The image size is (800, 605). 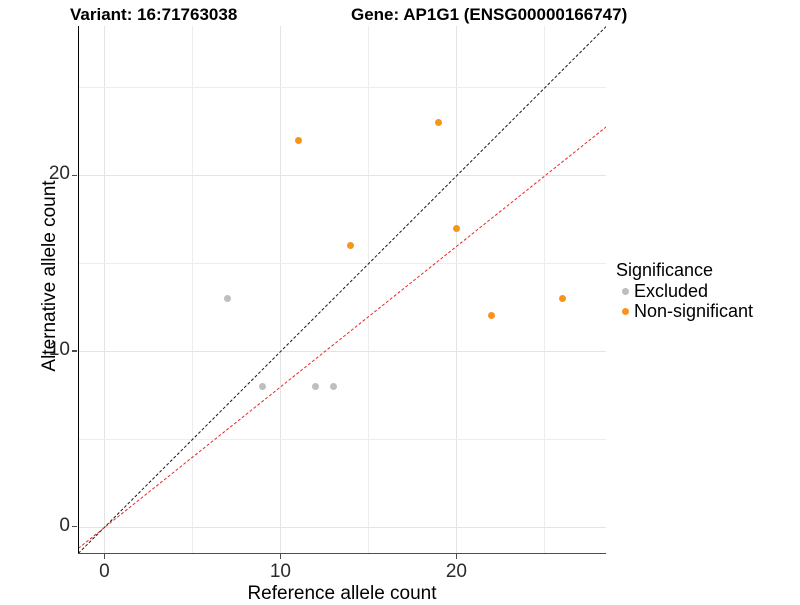 I want to click on legend-item: Excluded, so click(x=684, y=291).